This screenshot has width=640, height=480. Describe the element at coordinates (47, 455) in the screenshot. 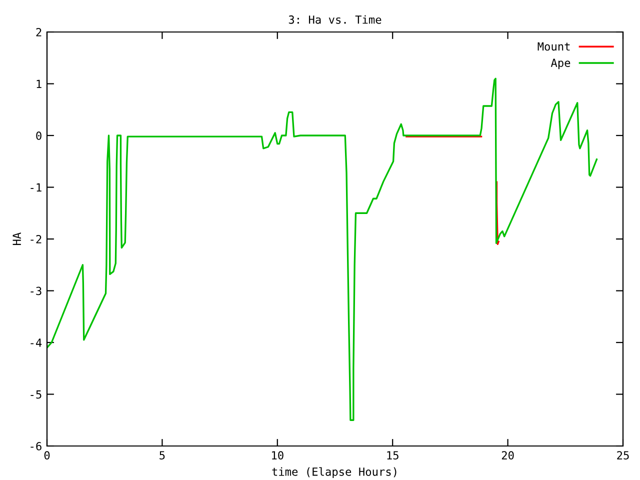

I see `x-tick-label: 0` at that location.